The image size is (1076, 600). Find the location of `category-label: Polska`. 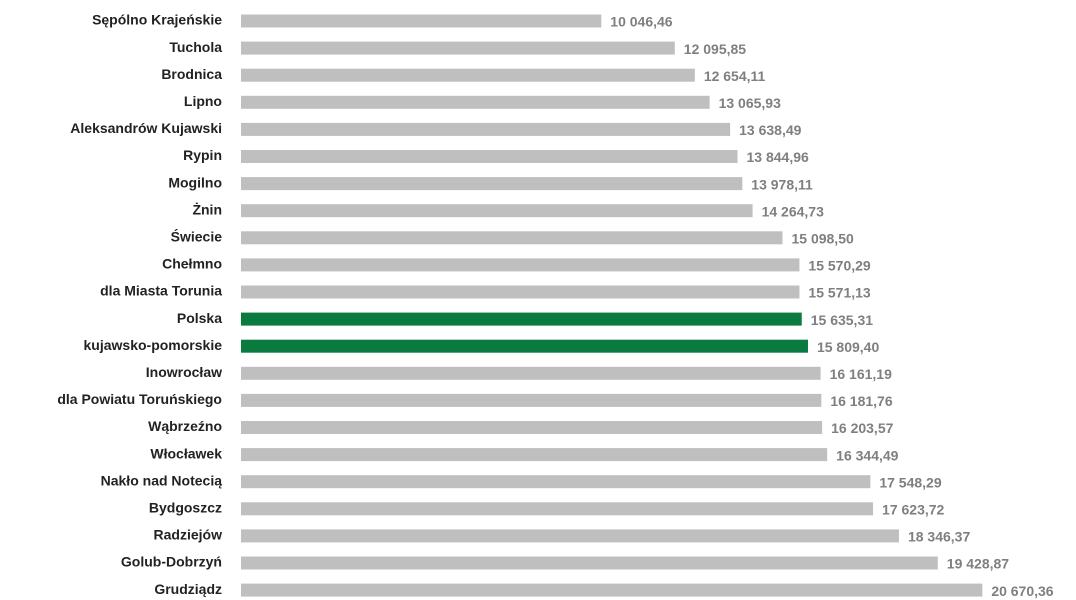

category-label: Polska is located at coordinates (199, 318).